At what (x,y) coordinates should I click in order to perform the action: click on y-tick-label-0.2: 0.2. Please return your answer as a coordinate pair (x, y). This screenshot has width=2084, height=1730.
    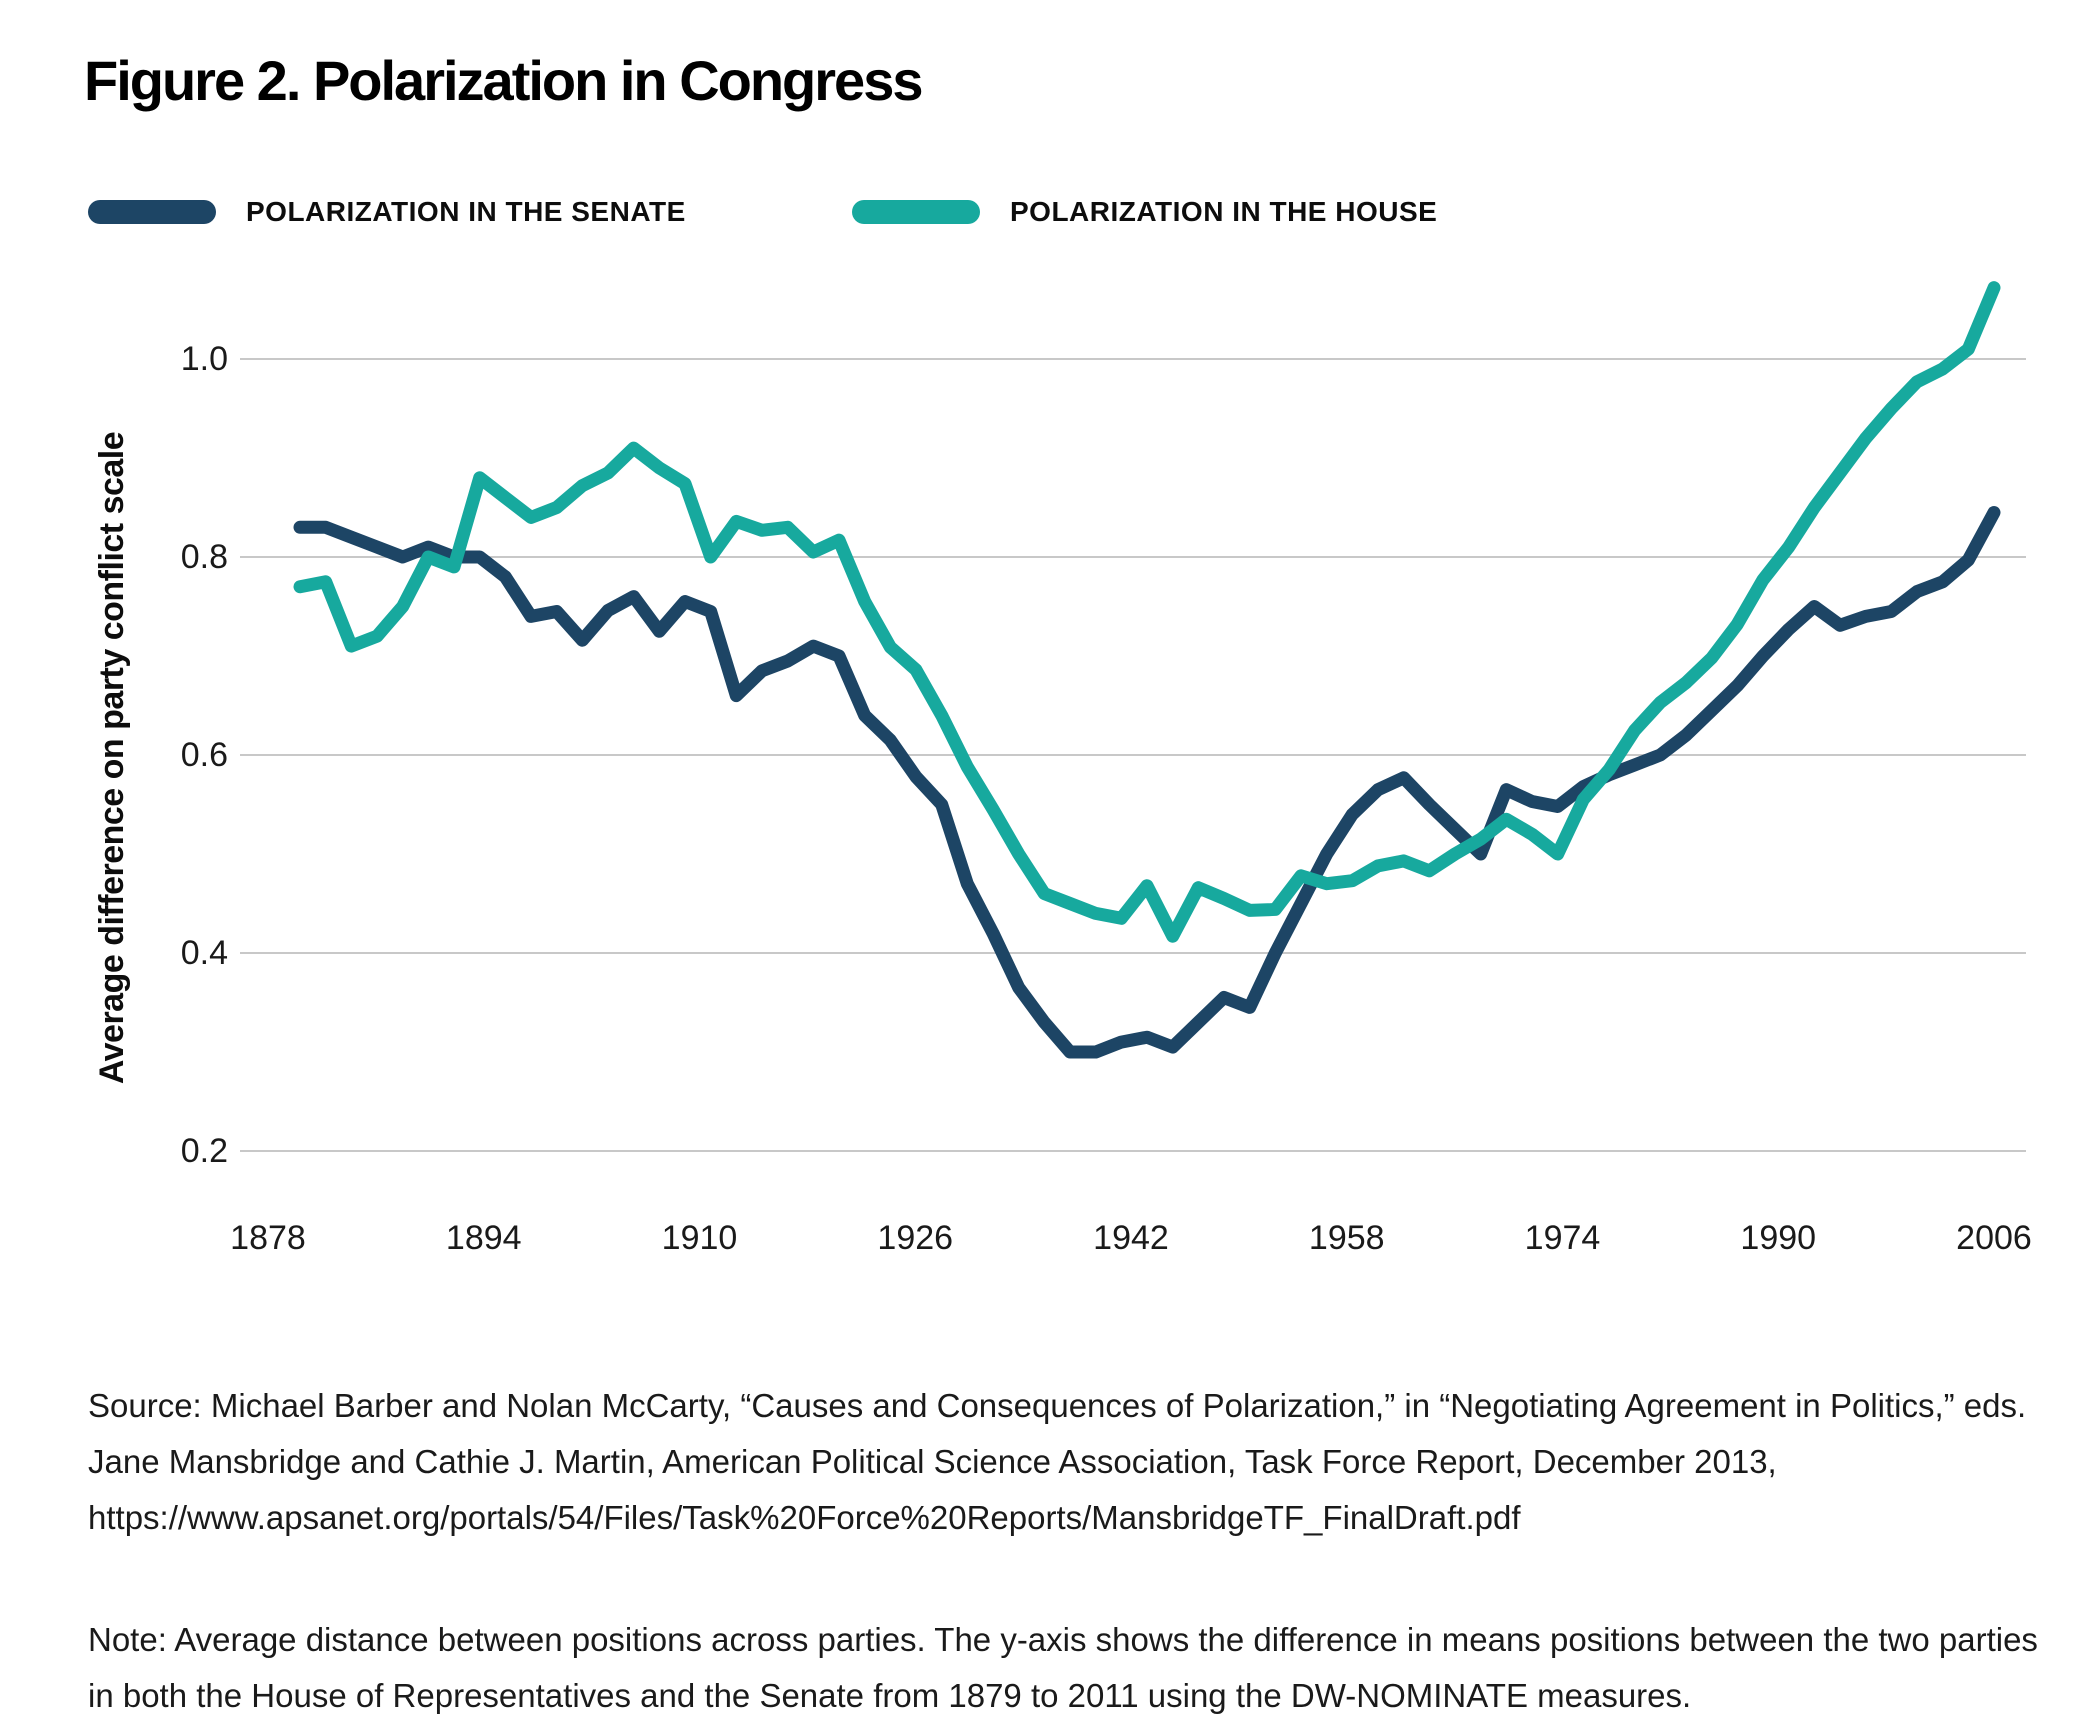
    Looking at the image, I should click on (204, 1151).